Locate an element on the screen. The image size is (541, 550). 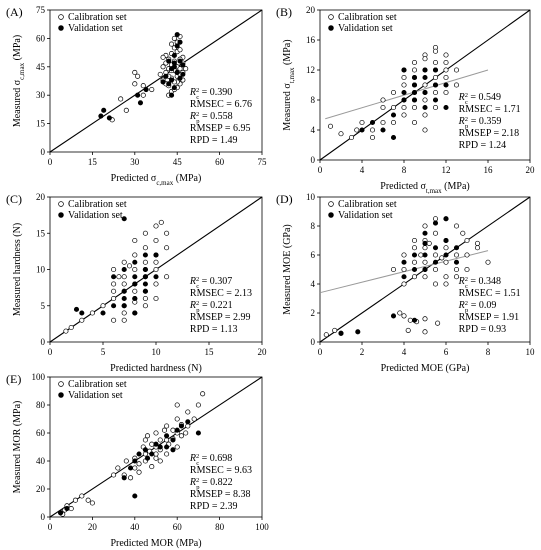
y-tick-label: 20 is located at coordinates (41, 489).